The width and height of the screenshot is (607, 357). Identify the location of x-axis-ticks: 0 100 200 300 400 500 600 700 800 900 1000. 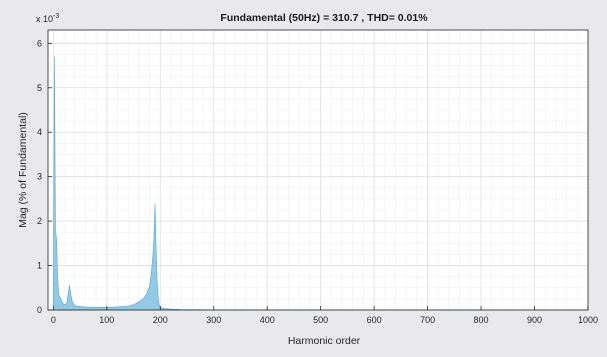
(324, 315).